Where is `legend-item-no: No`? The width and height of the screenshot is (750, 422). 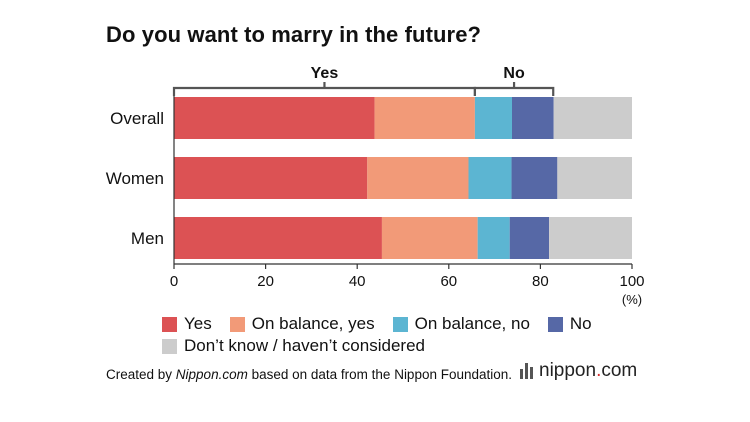
legend-item-no: No is located at coordinates (569, 324).